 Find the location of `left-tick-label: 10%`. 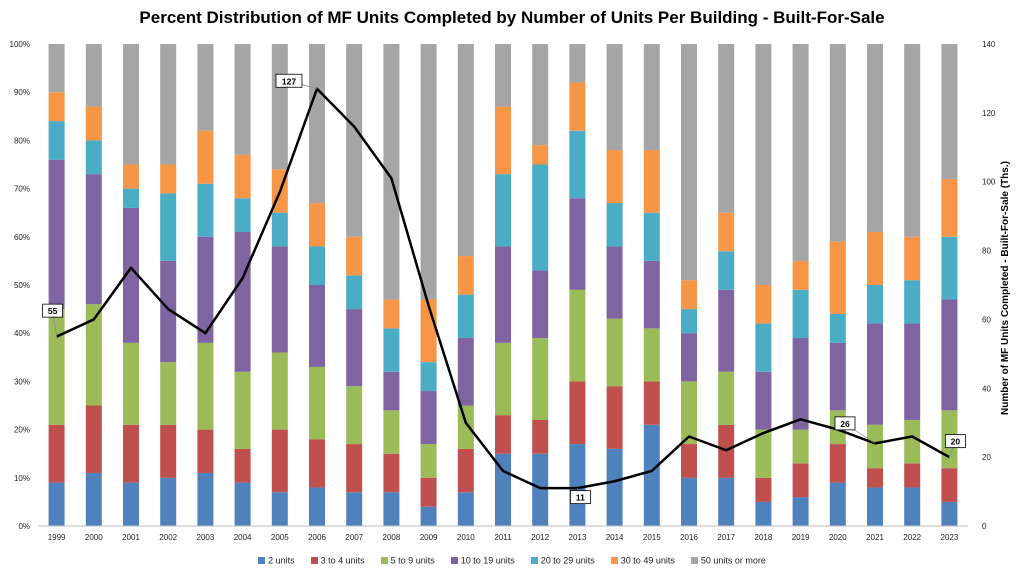

left-tick-label: 10% is located at coordinates (22, 478).